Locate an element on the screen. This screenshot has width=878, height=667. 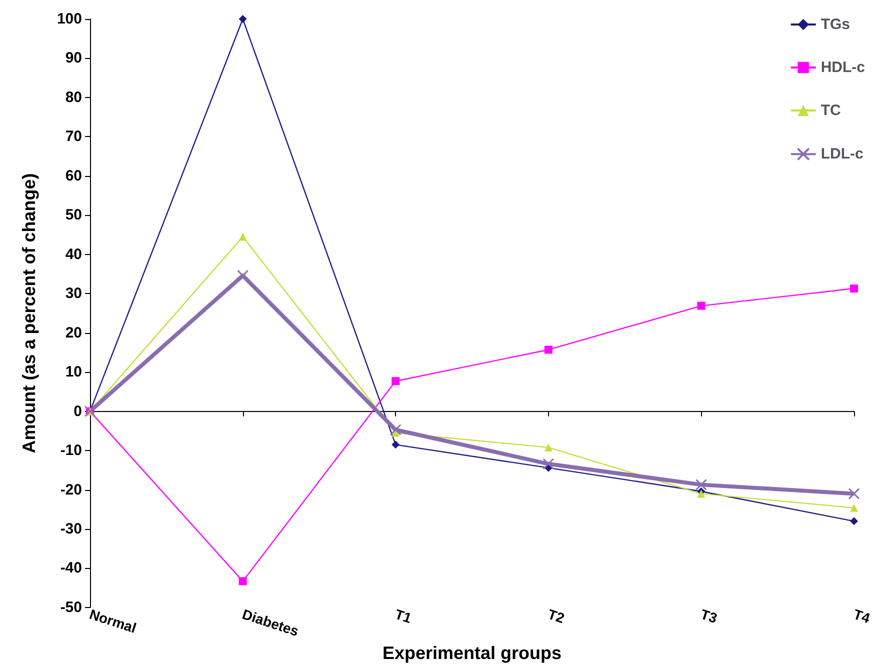
x-tick-label: T2 is located at coordinates (556, 616).